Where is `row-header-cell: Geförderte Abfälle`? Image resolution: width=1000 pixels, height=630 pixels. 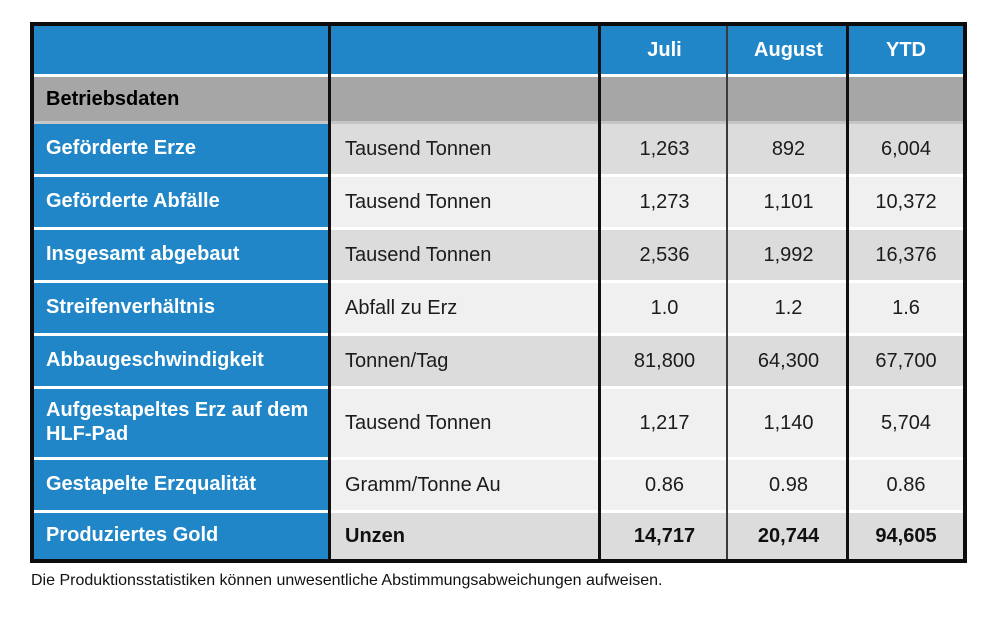
row-header-cell: Geförderte Abfälle is located at coordinates (182, 202).